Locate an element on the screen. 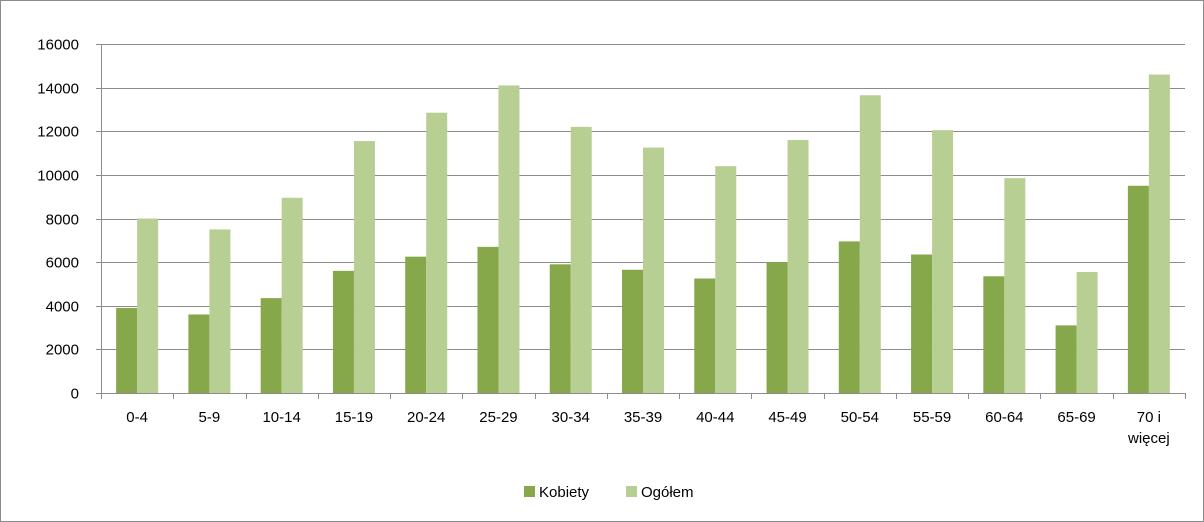 This screenshot has width=1204, height=522. x-tick-label: 45-49 is located at coordinates (787, 417).